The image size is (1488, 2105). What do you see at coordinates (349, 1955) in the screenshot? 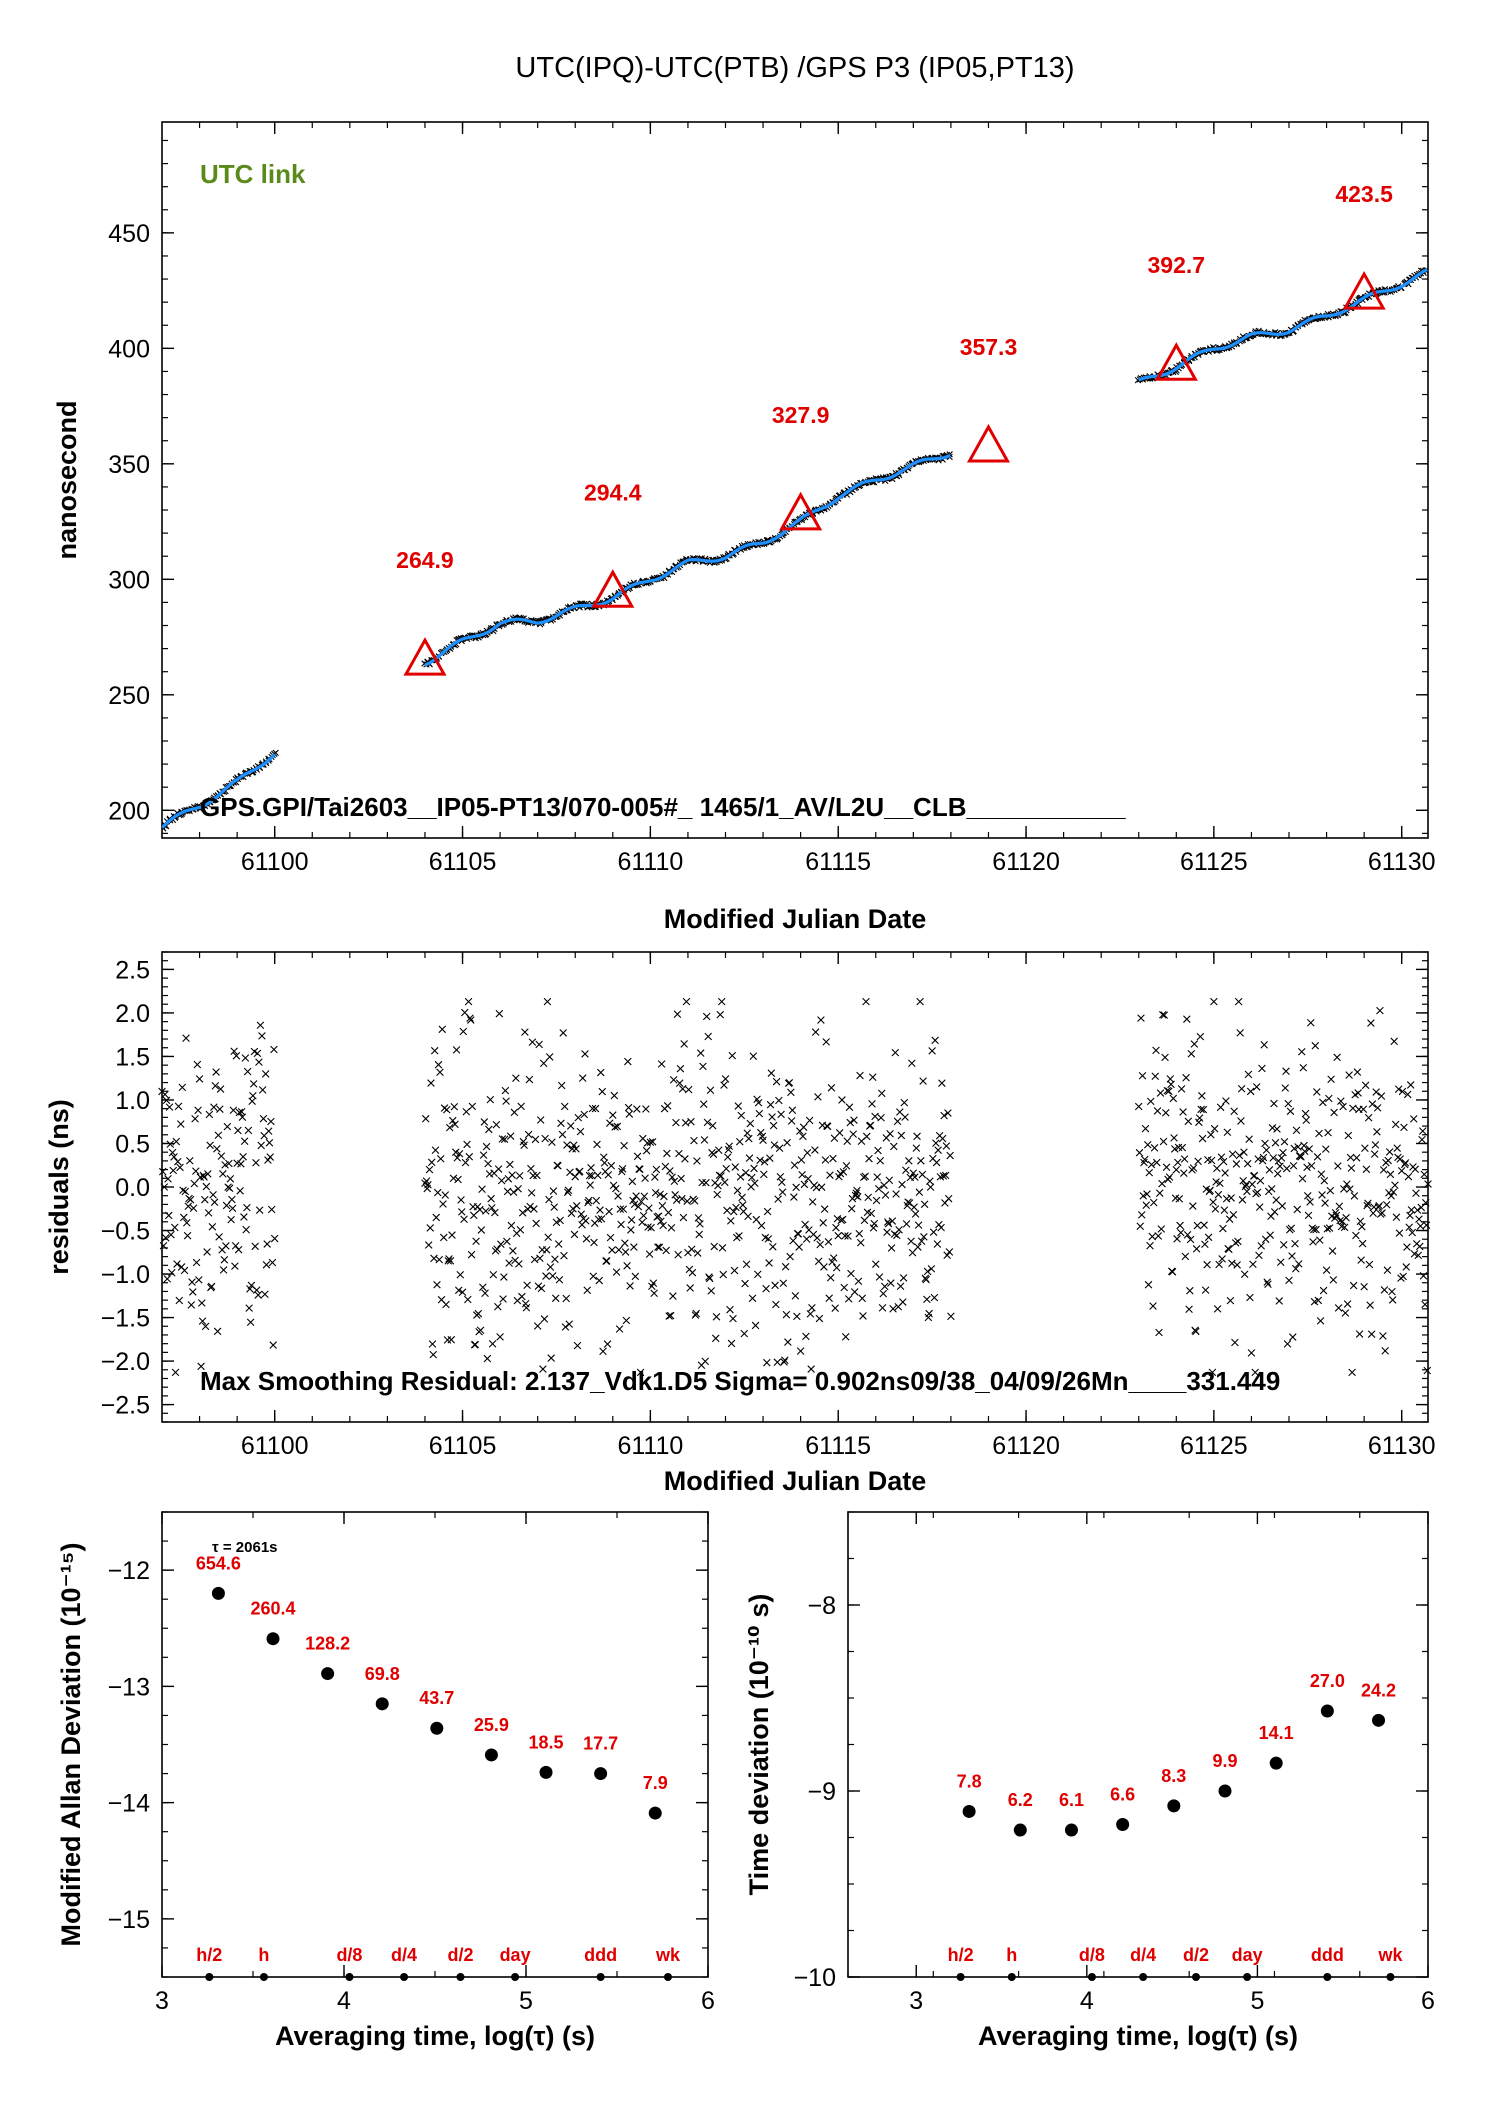
I see `panel-mdev-time-mark-label: d/8` at bounding box center [349, 1955].